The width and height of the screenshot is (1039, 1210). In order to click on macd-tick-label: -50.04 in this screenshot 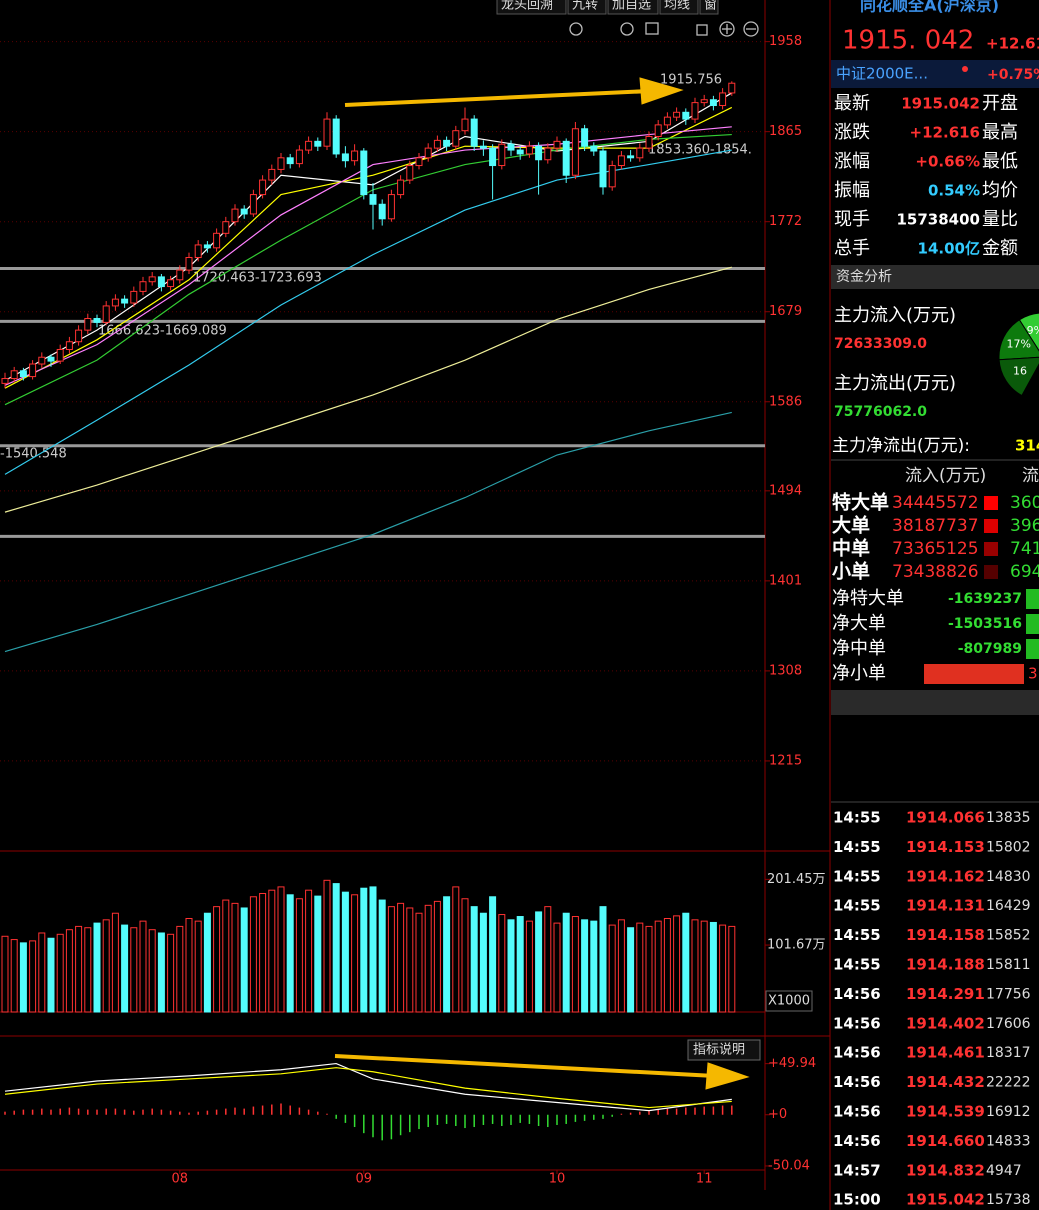, I will do `click(789, 1165)`.